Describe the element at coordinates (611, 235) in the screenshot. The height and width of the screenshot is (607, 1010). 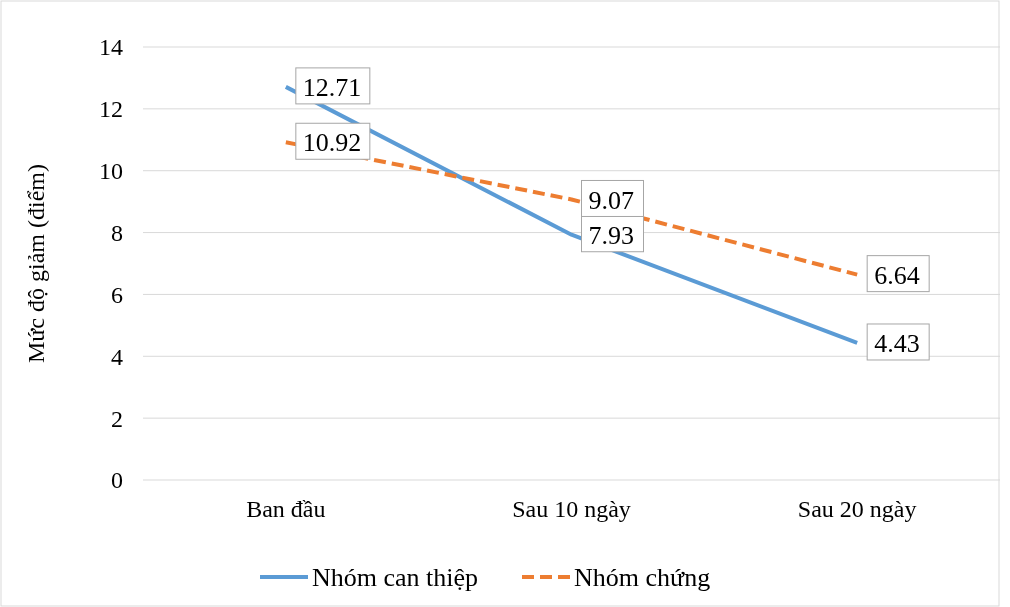
I see `data-label: 7.93` at that location.